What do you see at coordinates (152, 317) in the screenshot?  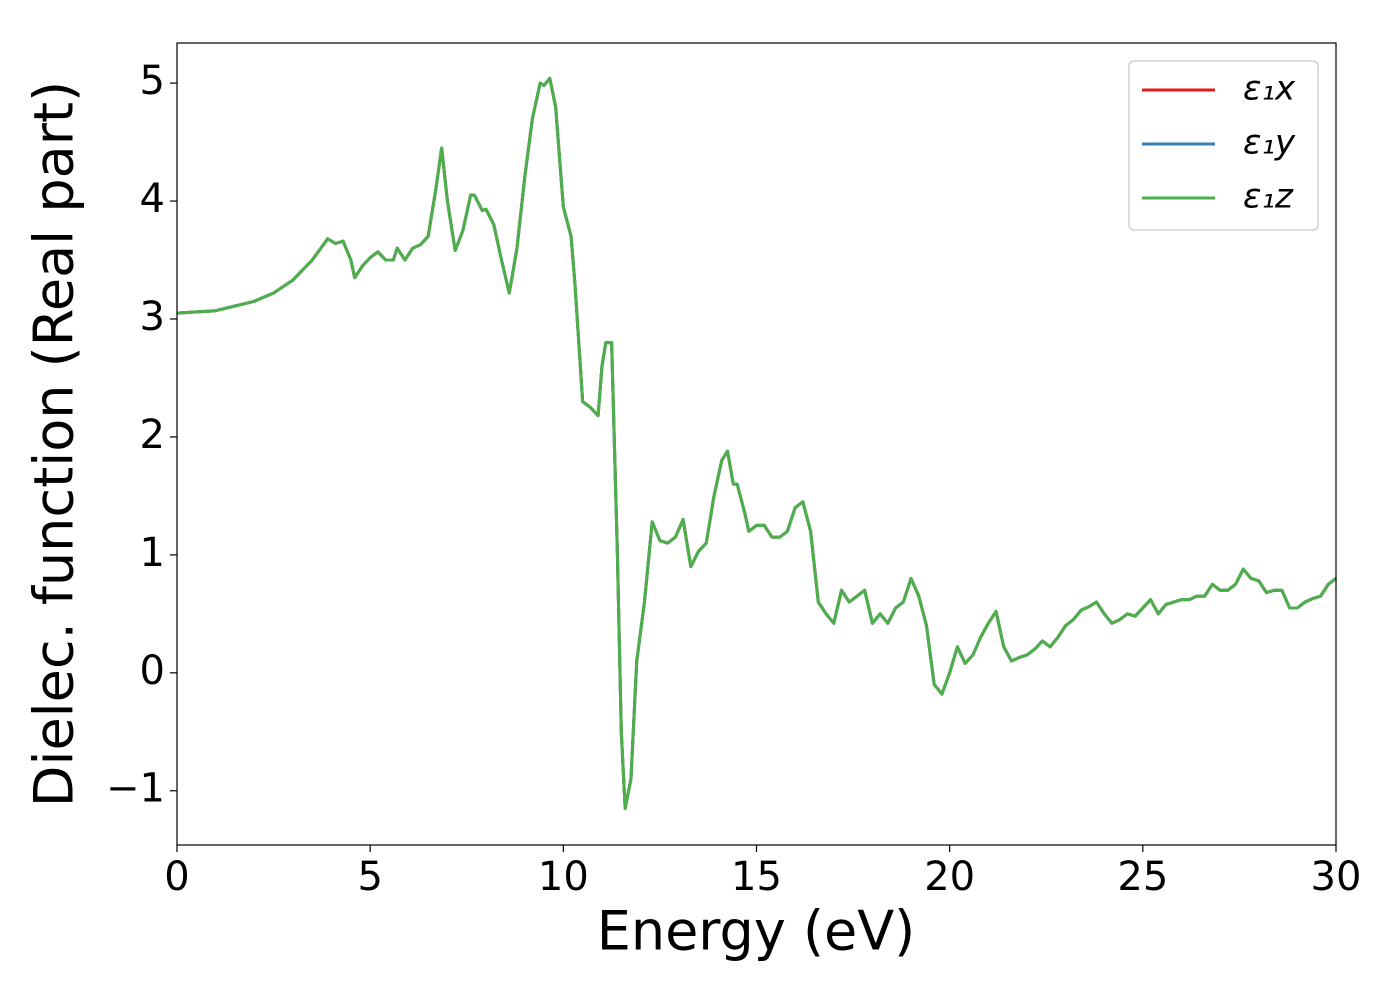 I see `y-tick-label: 3` at bounding box center [152, 317].